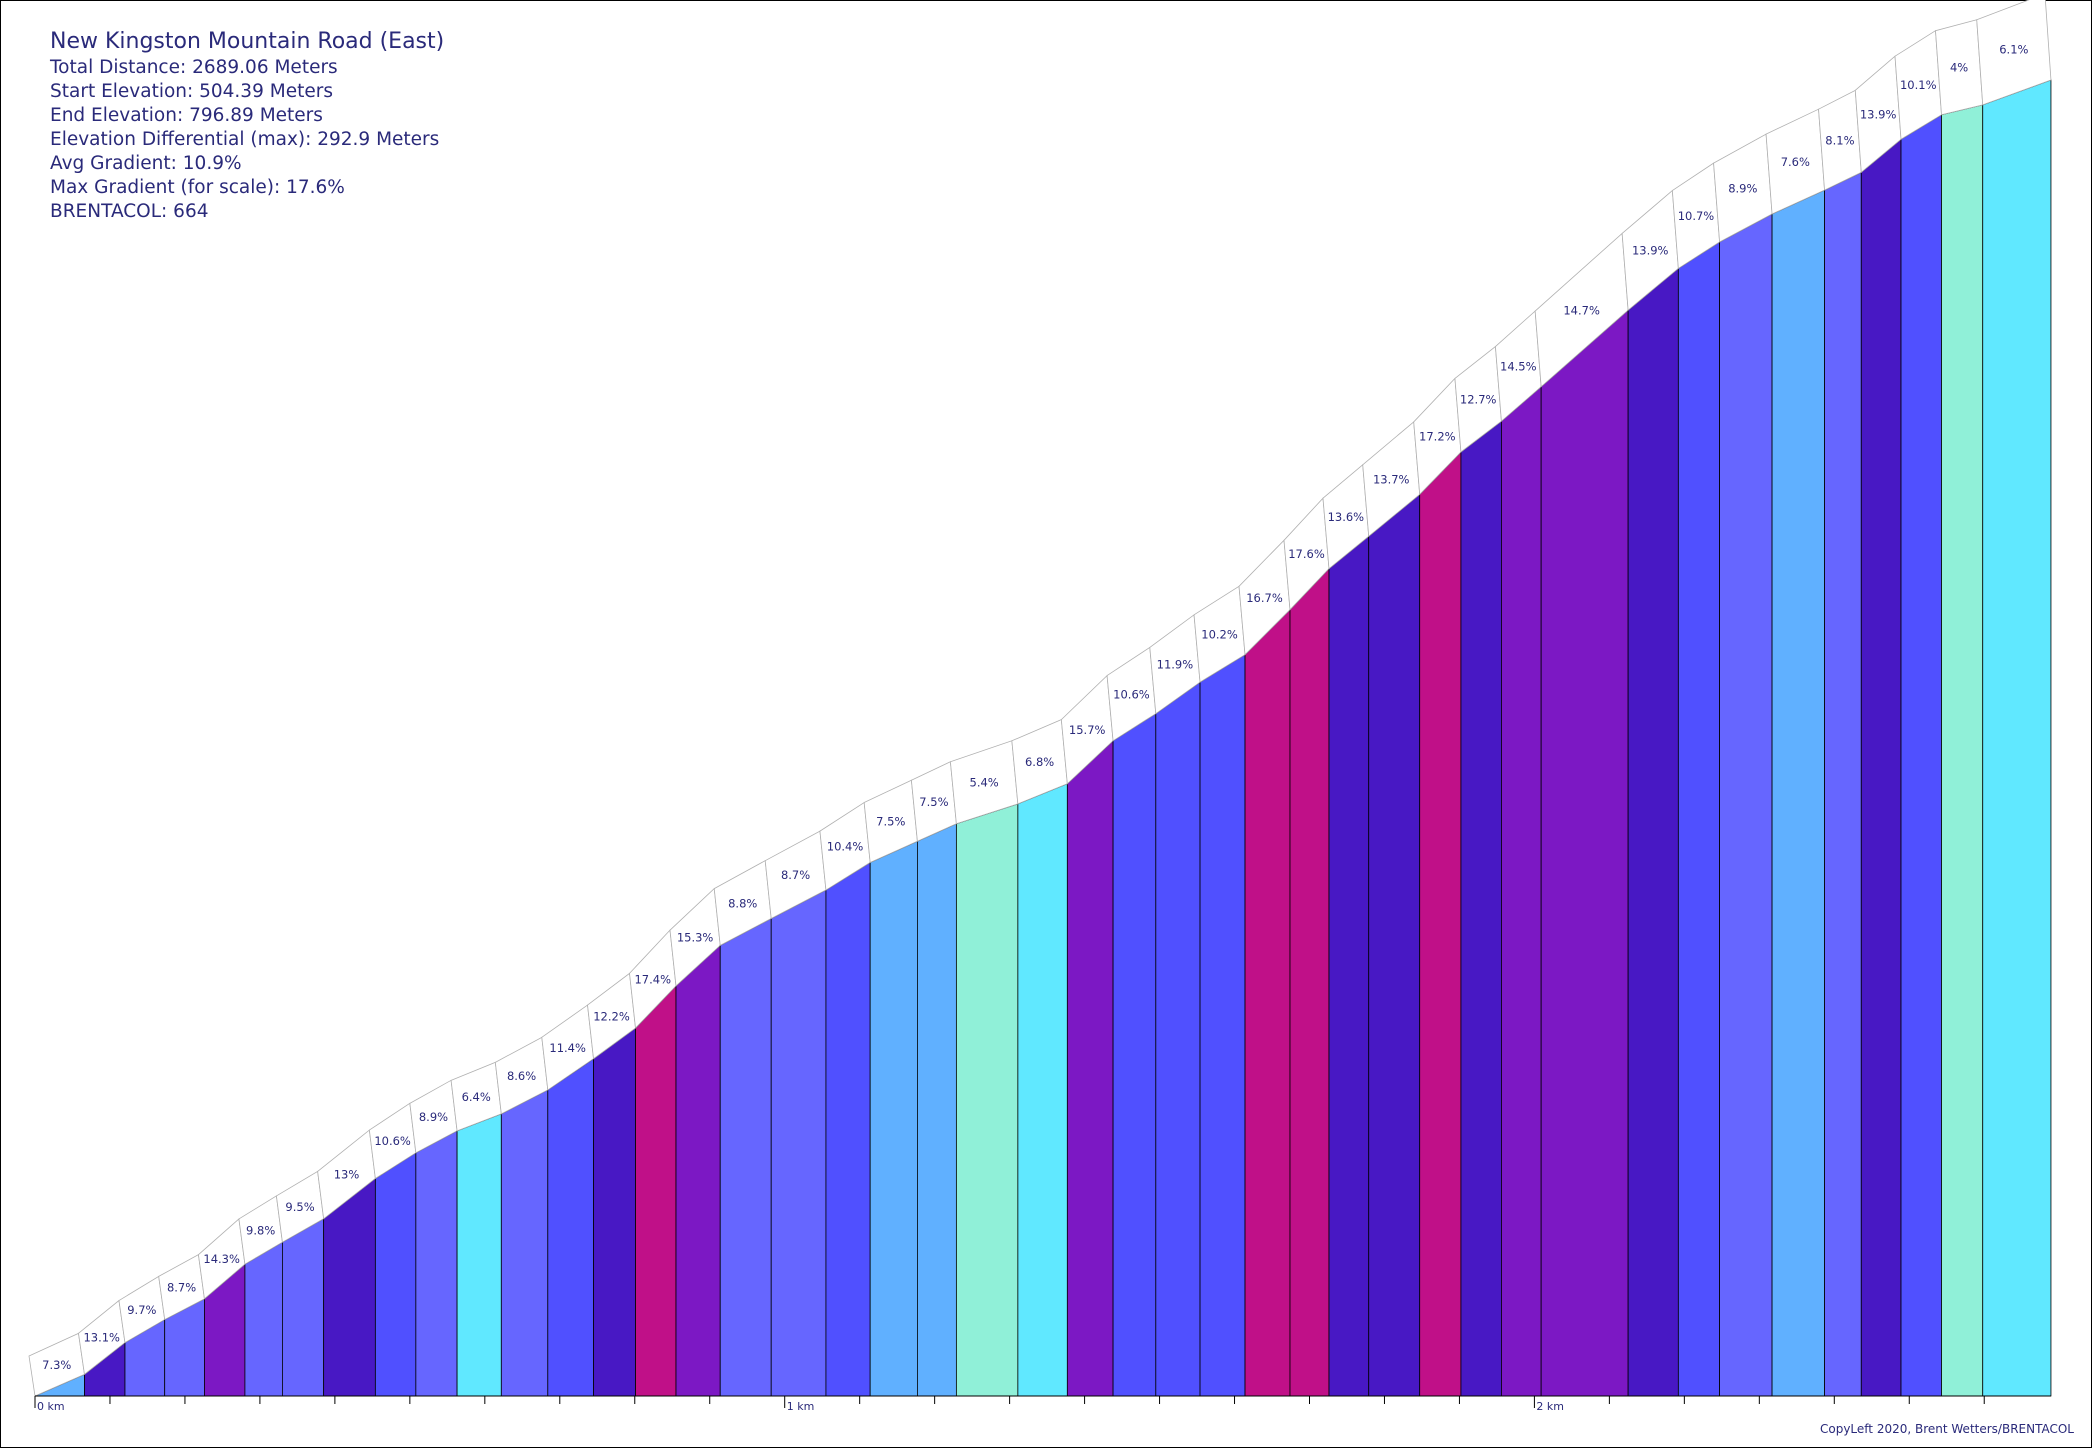 The image size is (2092, 1448). What do you see at coordinates (2013, 50) in the screenshot?
I see `gradient-label: 6.1%` at bounding box center [2013, 50].